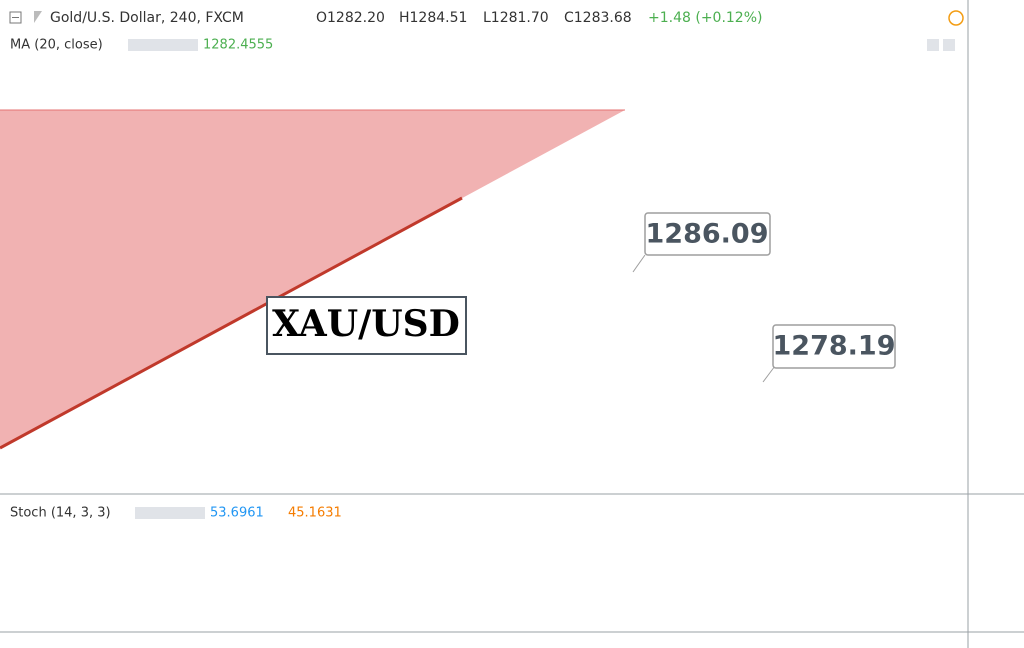  I want to click on callout: 1286.09, so click(701, 242).